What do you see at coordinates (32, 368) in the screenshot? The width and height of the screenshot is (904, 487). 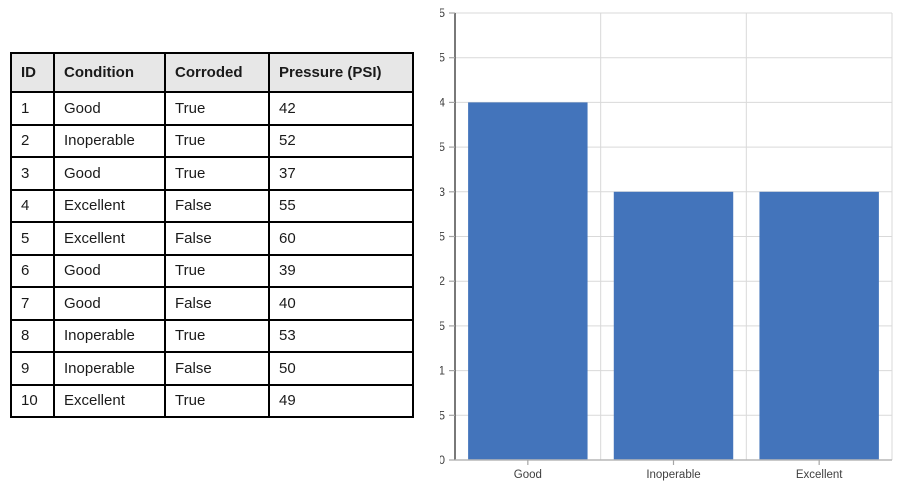 I see `table-cell: 9` at bounding box center [32, 368].